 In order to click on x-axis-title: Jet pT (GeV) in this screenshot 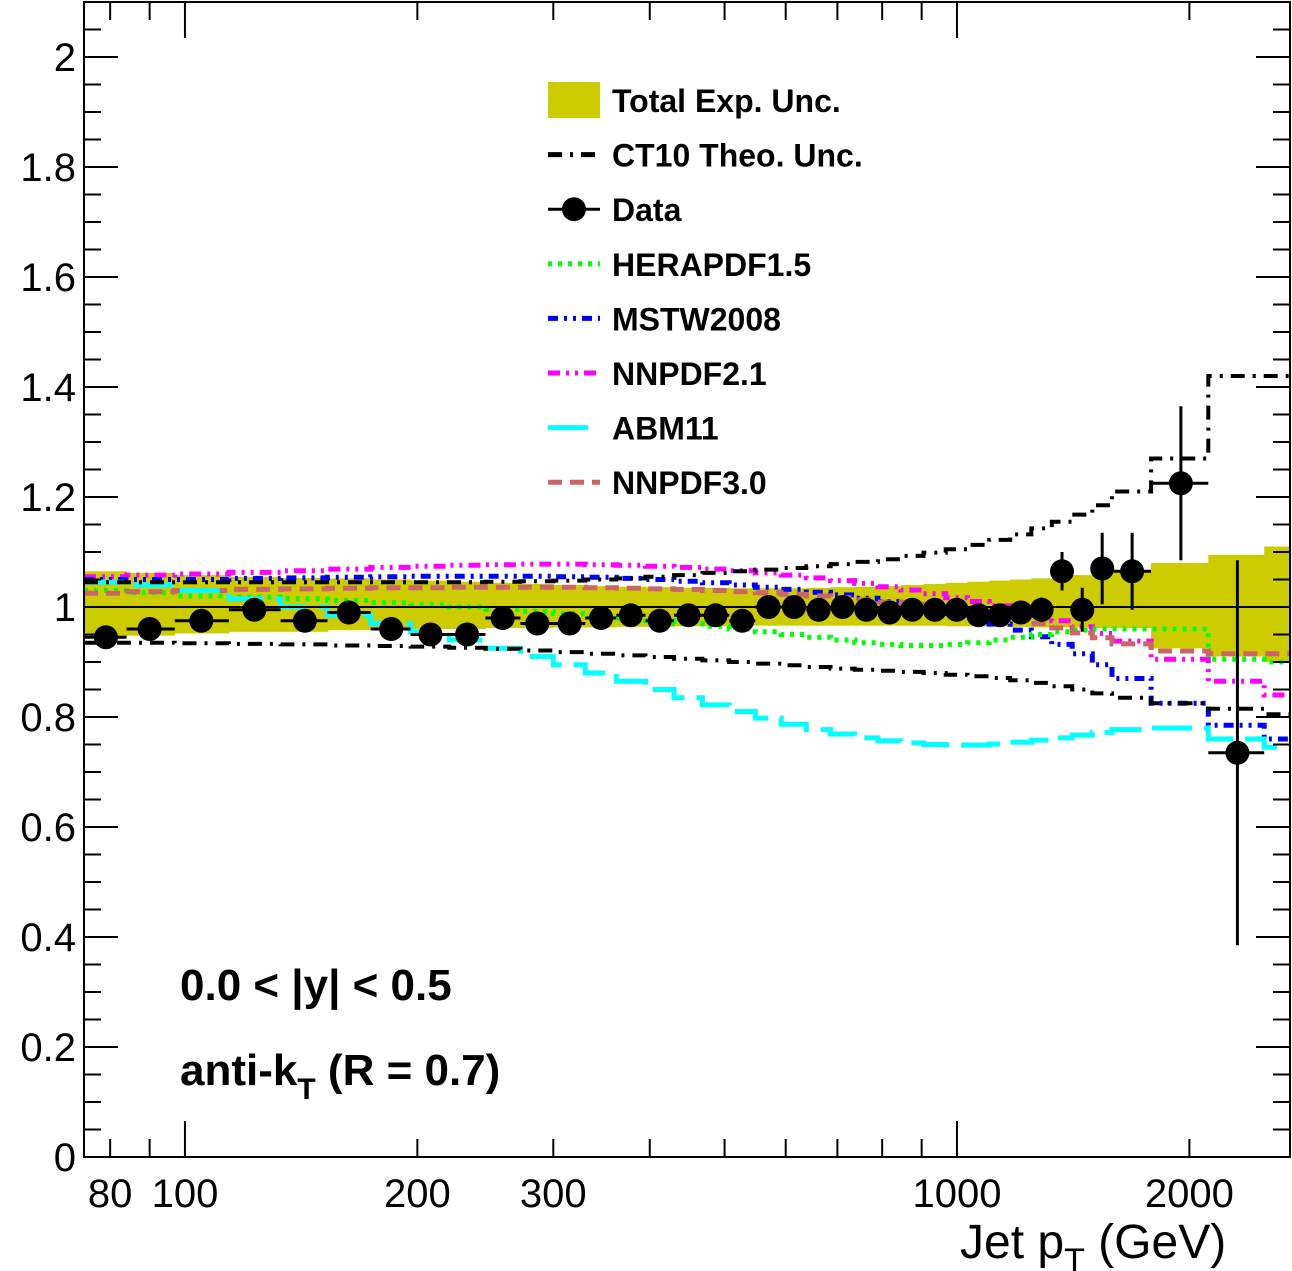, I will do `click(1093, 1243)`.